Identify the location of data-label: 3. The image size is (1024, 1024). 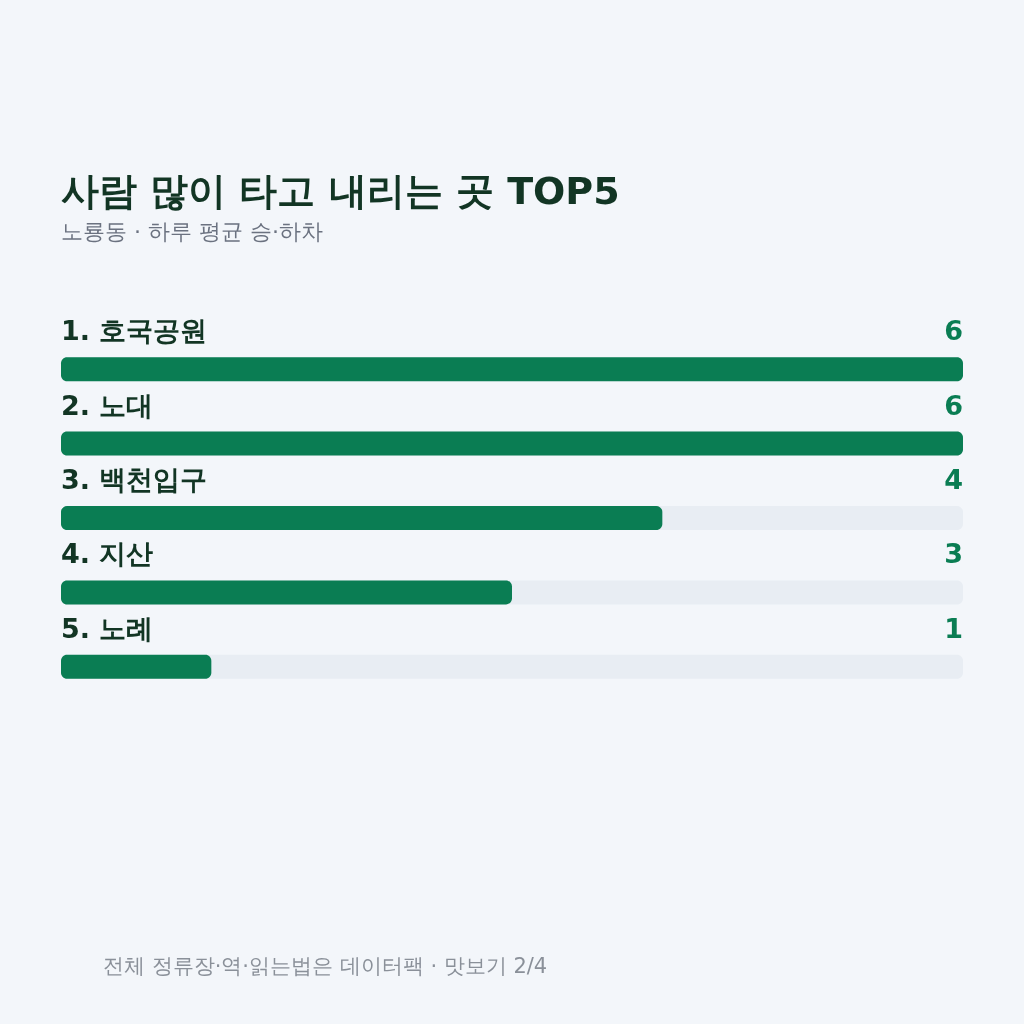
(953, 554).